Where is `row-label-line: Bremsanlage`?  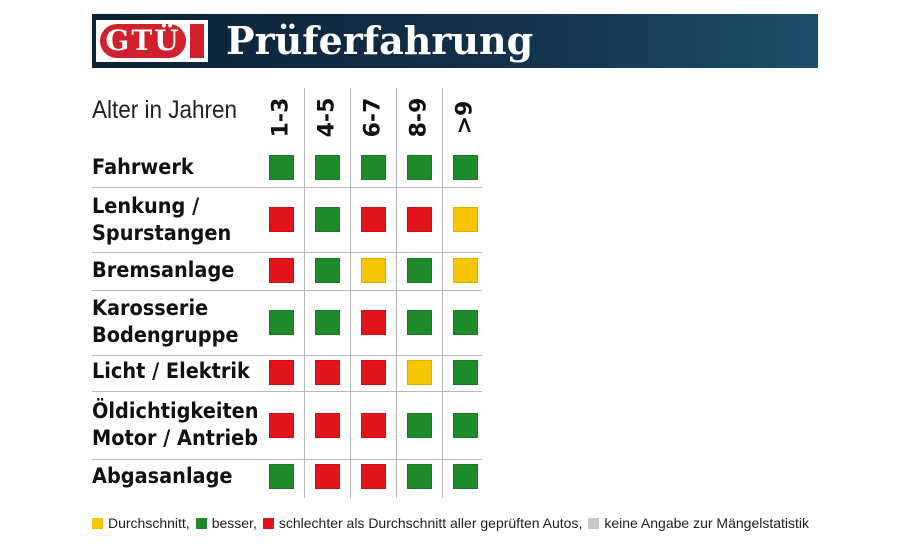
row-label-line: Bremsanlage is located at coordinates (163, 270).